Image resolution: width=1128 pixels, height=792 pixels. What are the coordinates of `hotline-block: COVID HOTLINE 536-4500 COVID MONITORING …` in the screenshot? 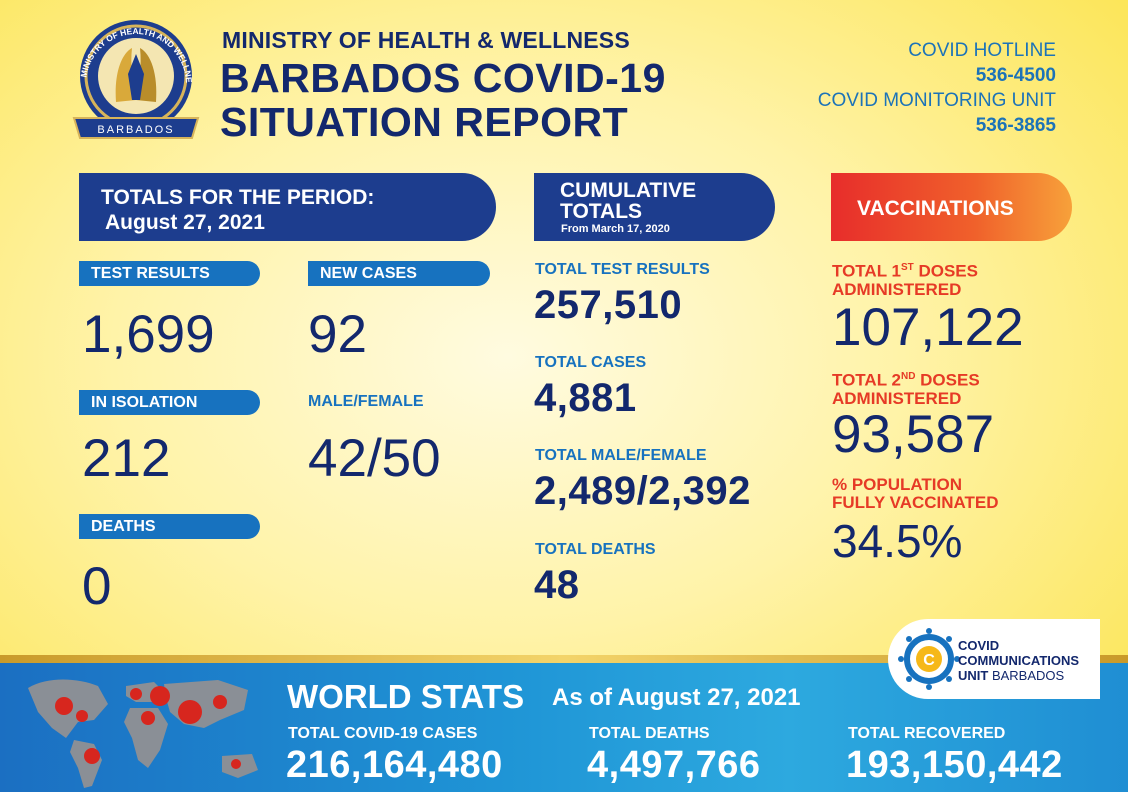 It's located at (937, 88).